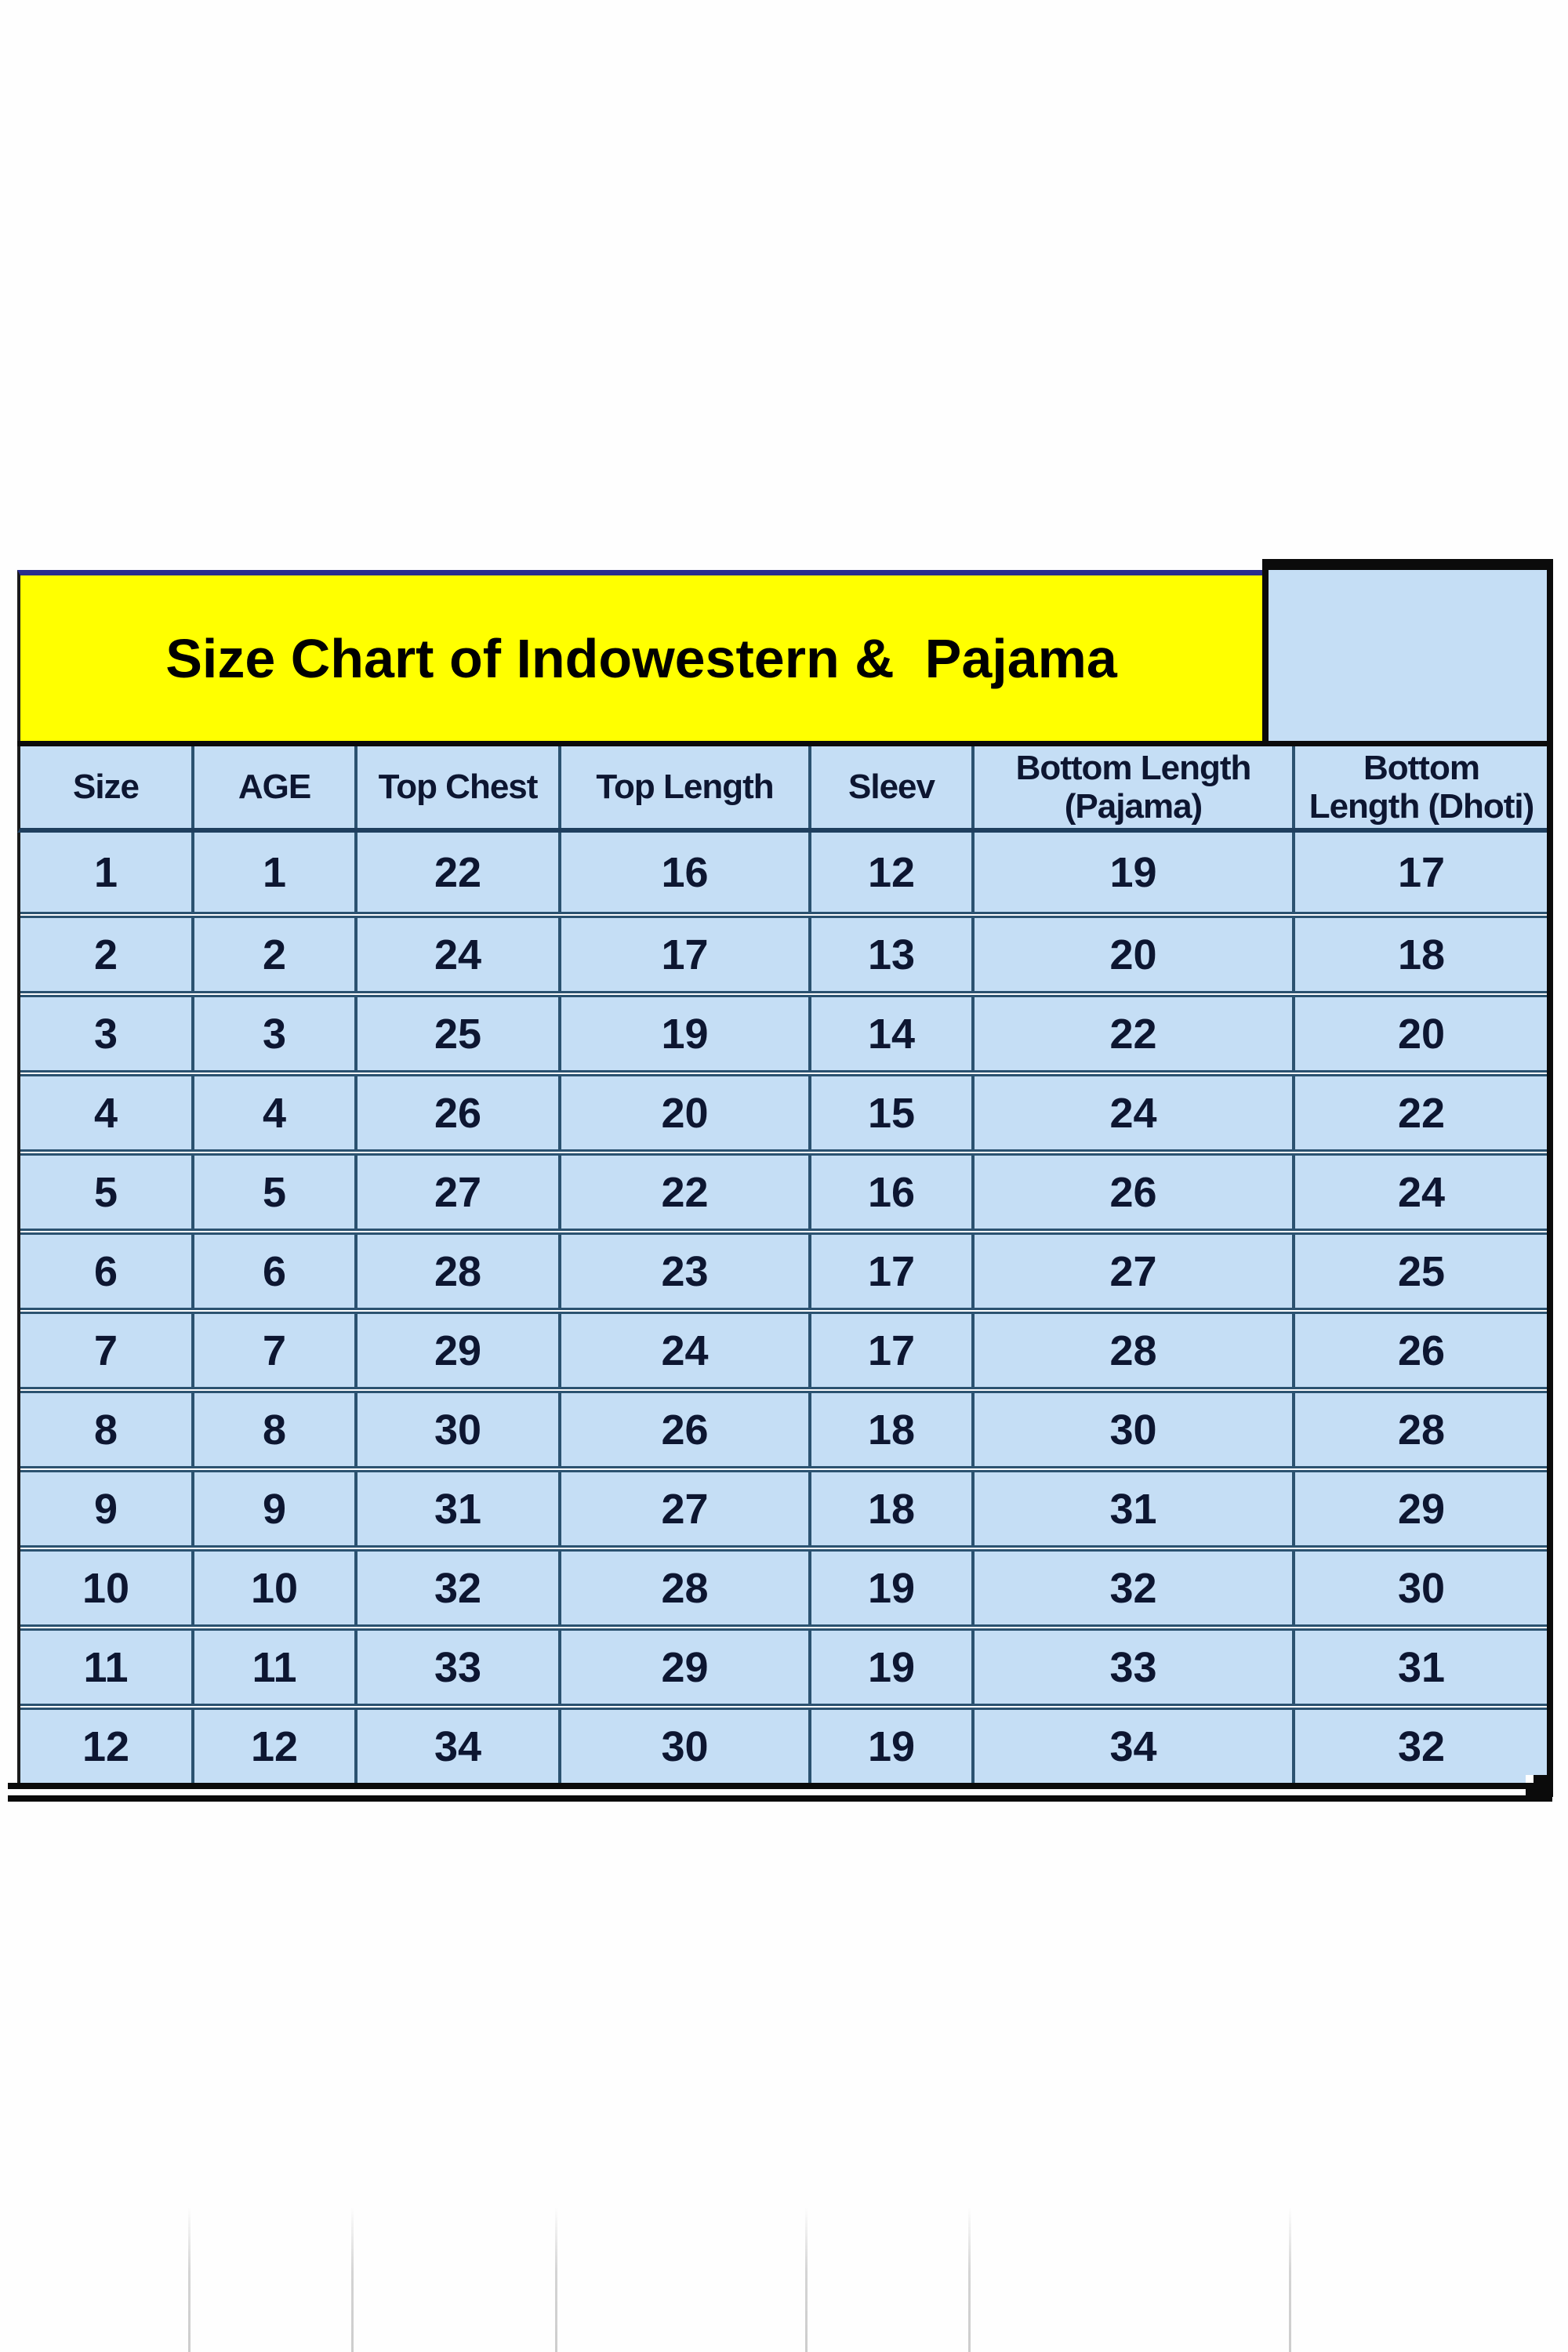 This screenshot has height=2352, width=1568. I want to click on selection-right-border, so click(1550, 1267).